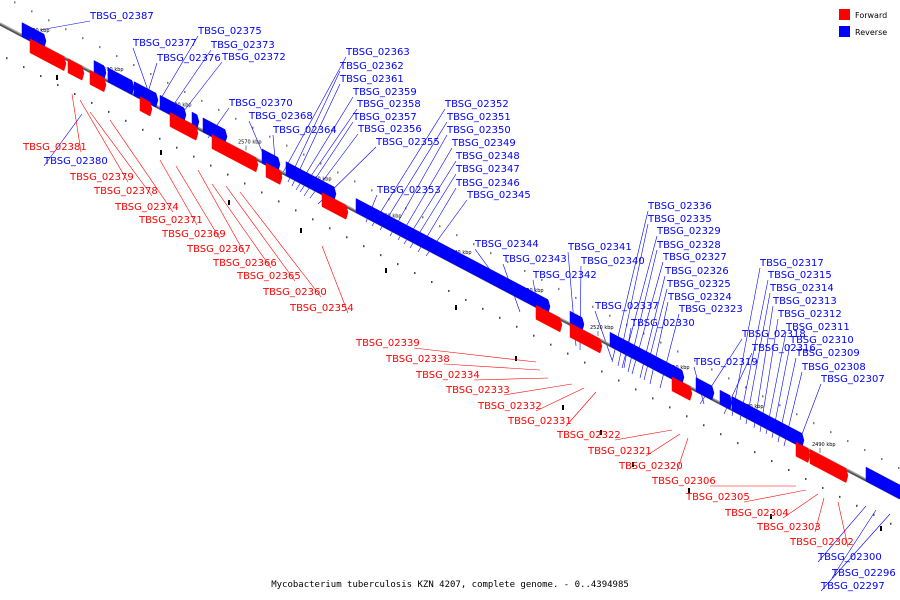  I want to click on gene-label: TBSG_02376, so click(188, 58).